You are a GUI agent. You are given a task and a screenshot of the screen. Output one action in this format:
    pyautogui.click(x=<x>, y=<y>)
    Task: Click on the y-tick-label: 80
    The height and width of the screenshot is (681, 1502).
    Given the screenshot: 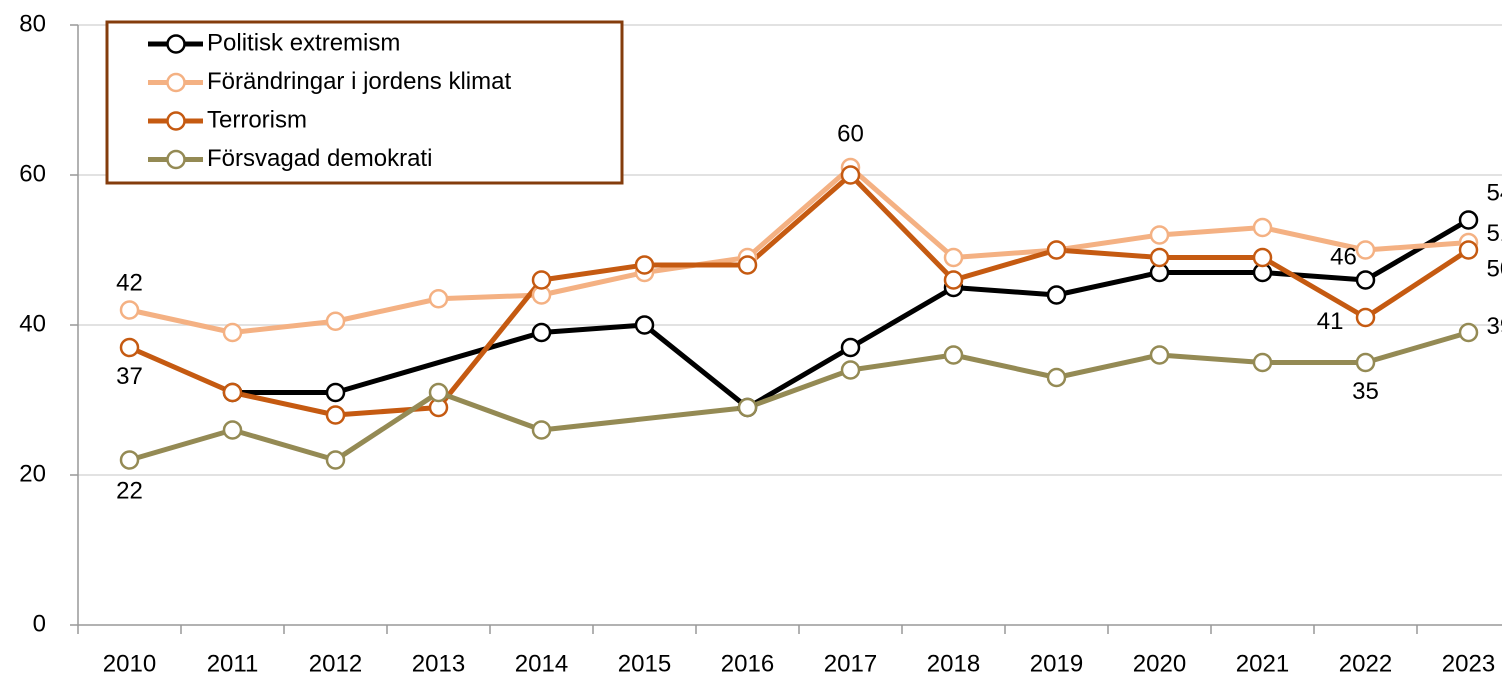 What is the action you would take?
    pyautogui.click(x=32, y=23)
    